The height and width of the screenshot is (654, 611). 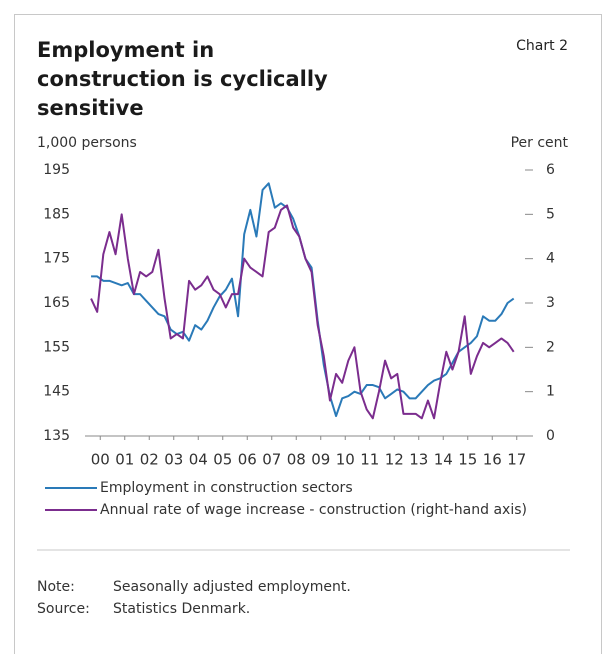 What do you see at coordinates (516, 460) in the screenshot?
I see `x-tick-label: 17` at bounding box center [516, 460].